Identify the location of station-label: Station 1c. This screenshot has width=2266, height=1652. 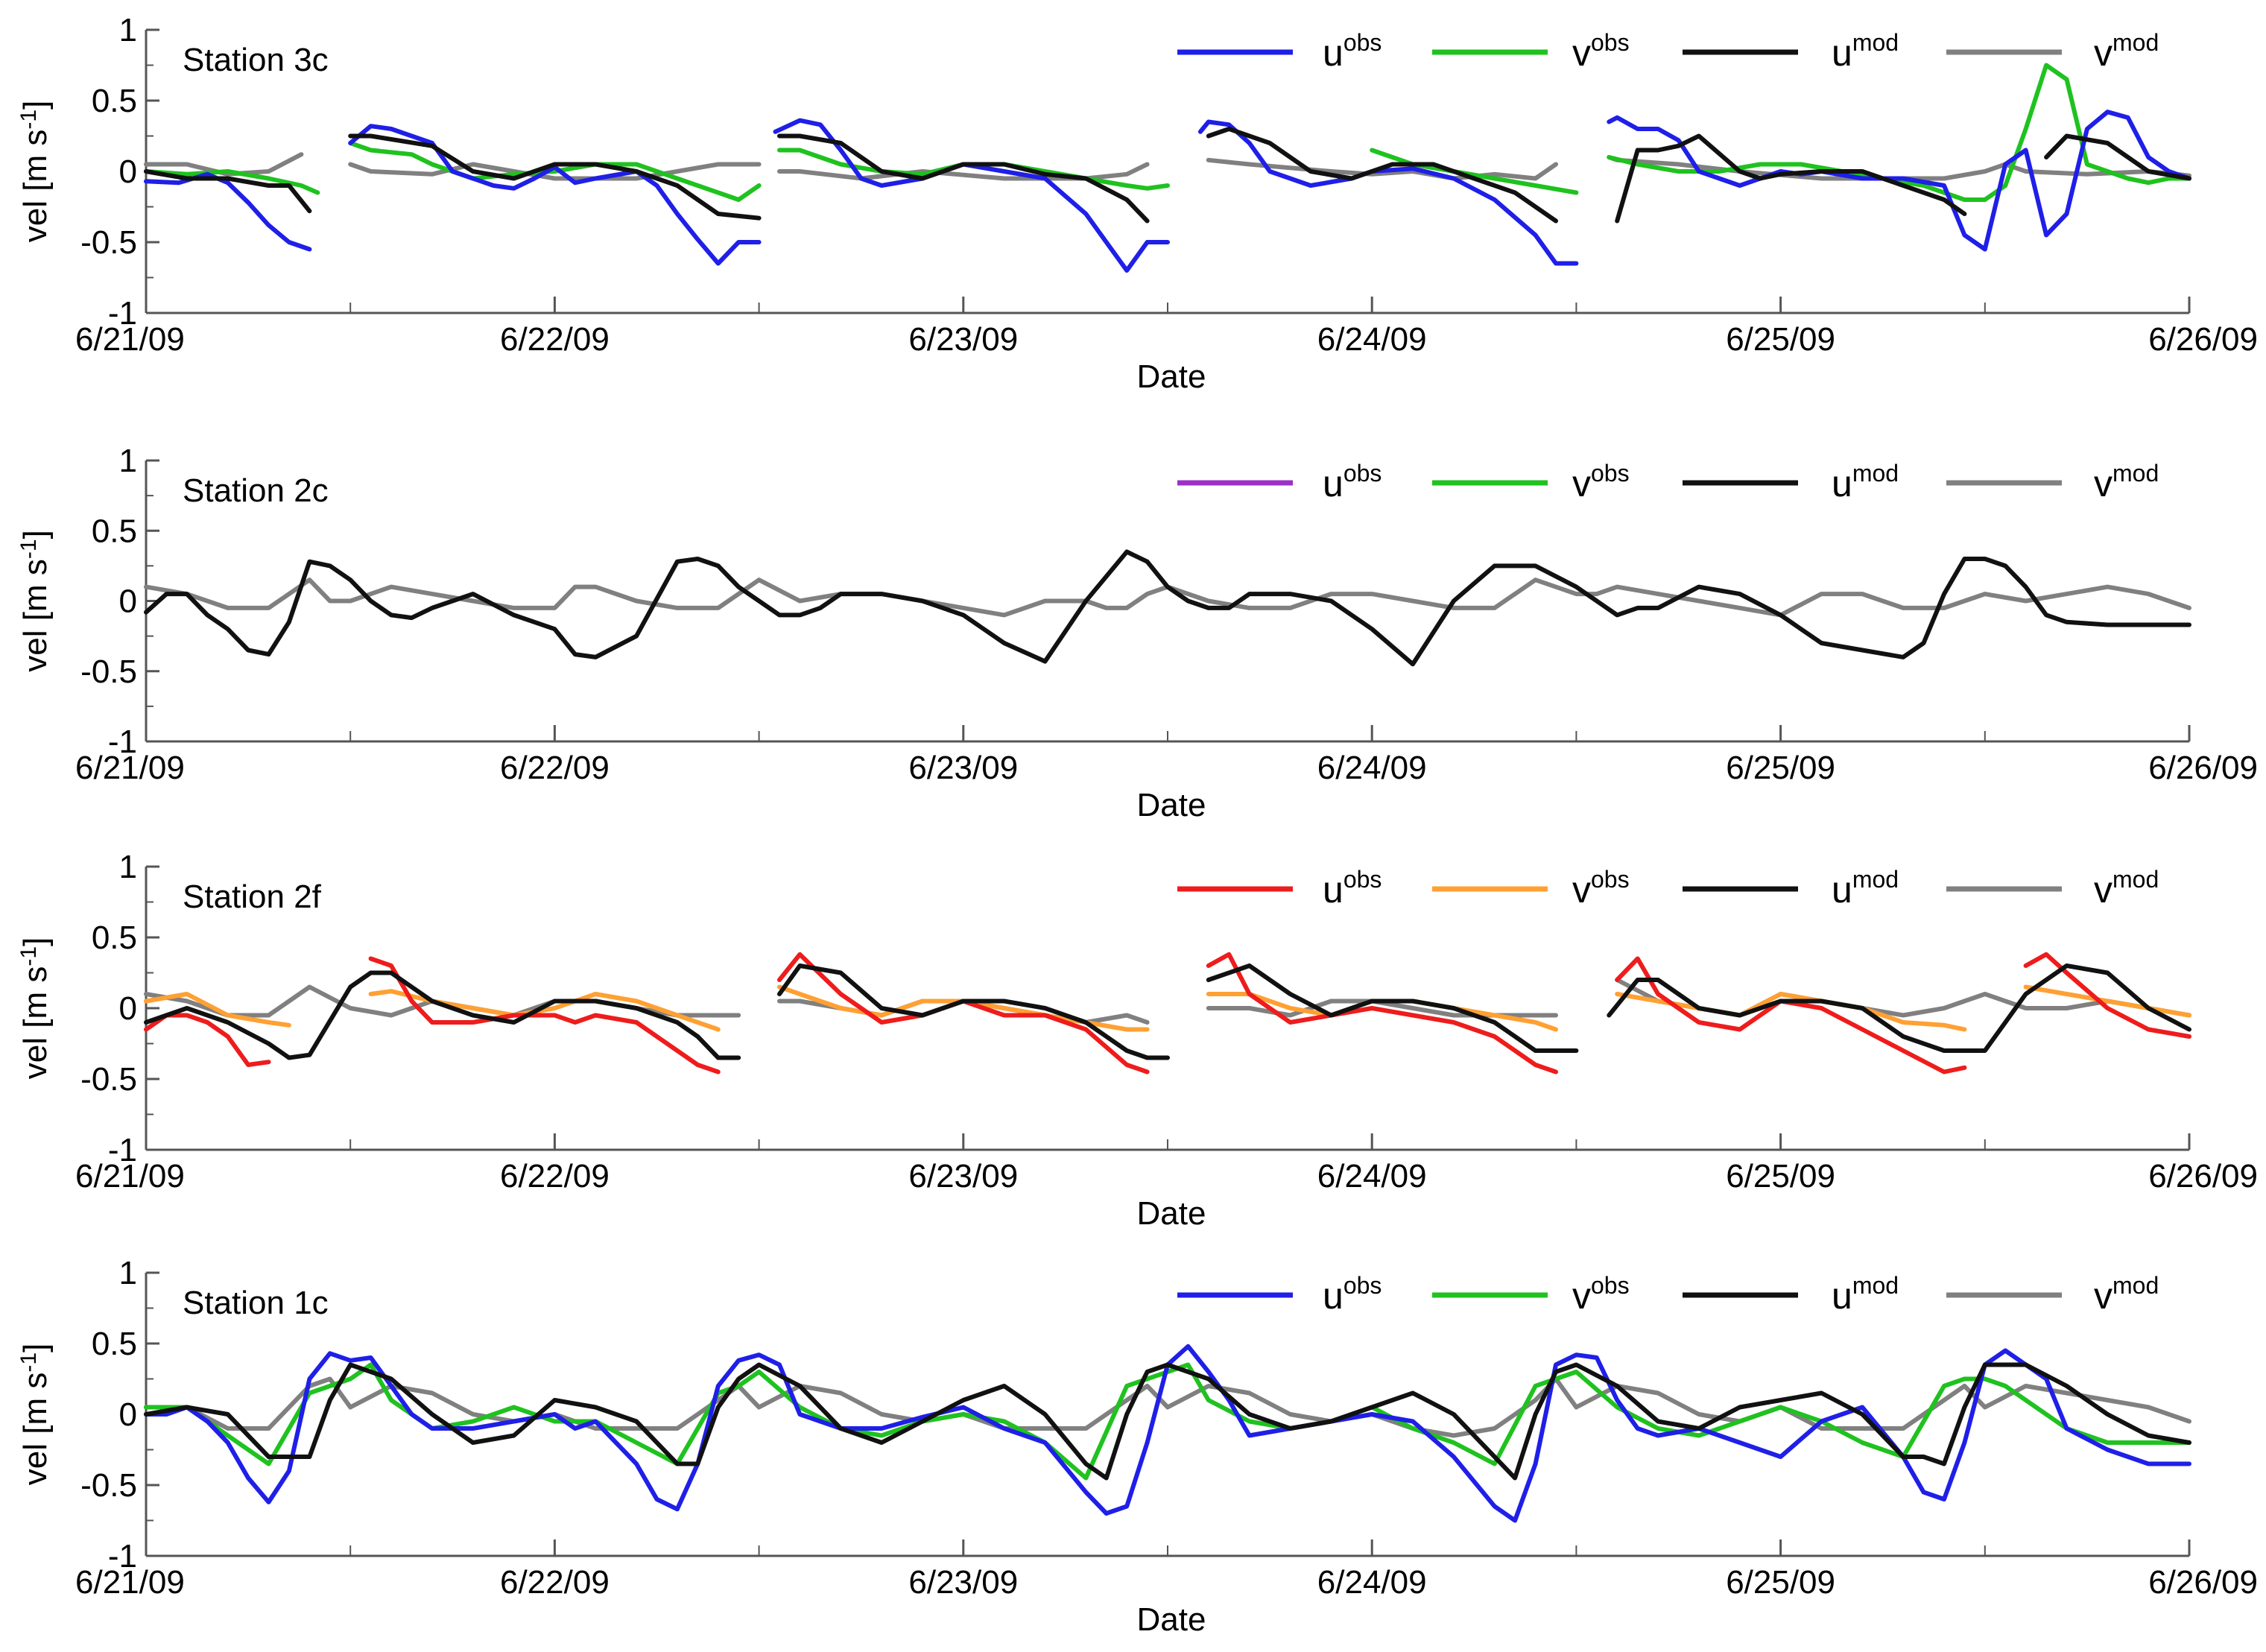
(256, 1303).